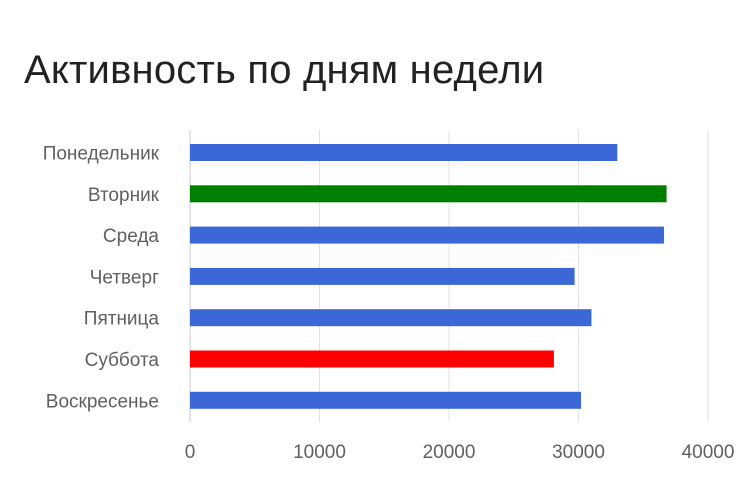 This screenshot has height=491, width=750. I want to click on chart-title: Активность по дням недели, so click(284, 70).